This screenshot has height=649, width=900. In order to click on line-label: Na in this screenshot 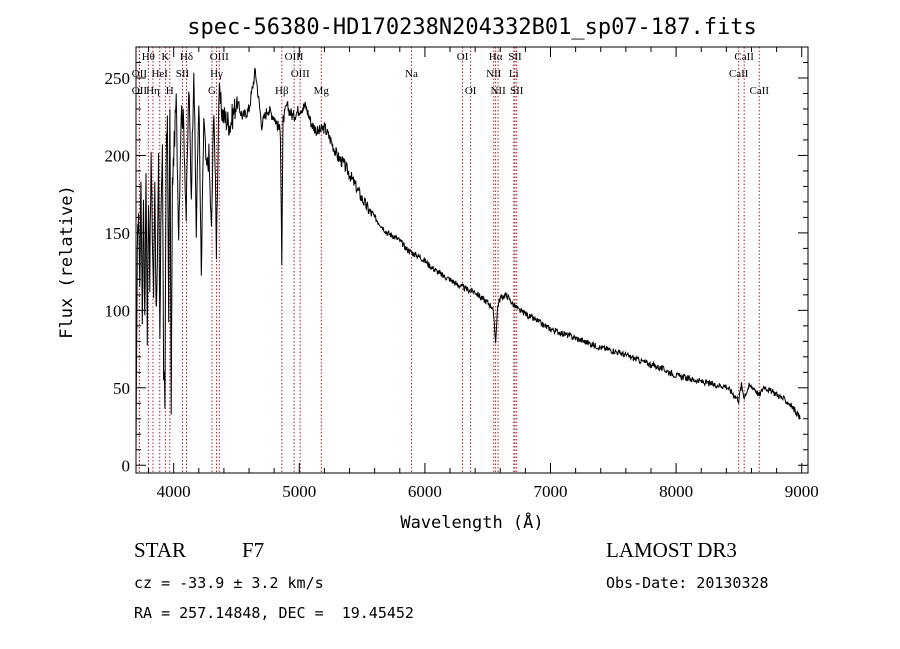, I will do `click(411, 74)`.